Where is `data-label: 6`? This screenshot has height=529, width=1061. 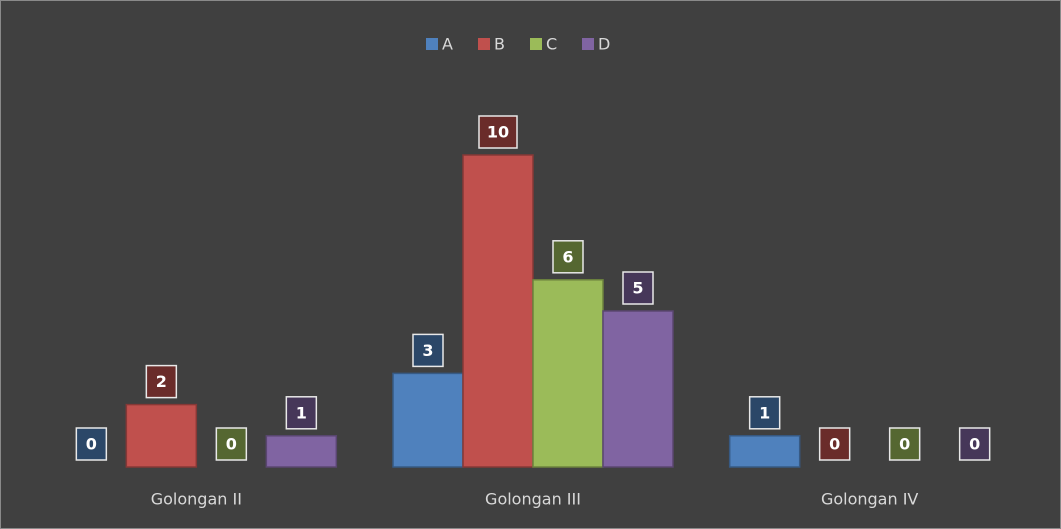 data-label: 6 is located at coordinates (567, 256).